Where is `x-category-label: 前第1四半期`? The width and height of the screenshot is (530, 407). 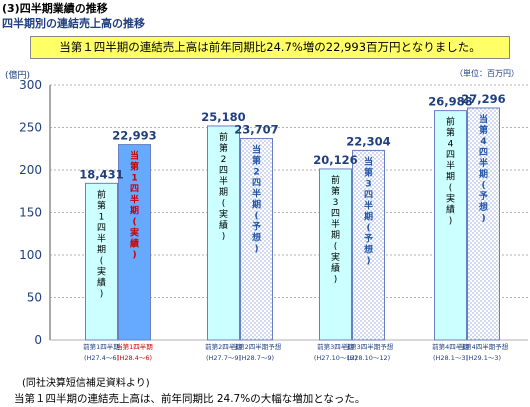
x-category-label: 前第1四半期 is located at coordinates (101, 346).